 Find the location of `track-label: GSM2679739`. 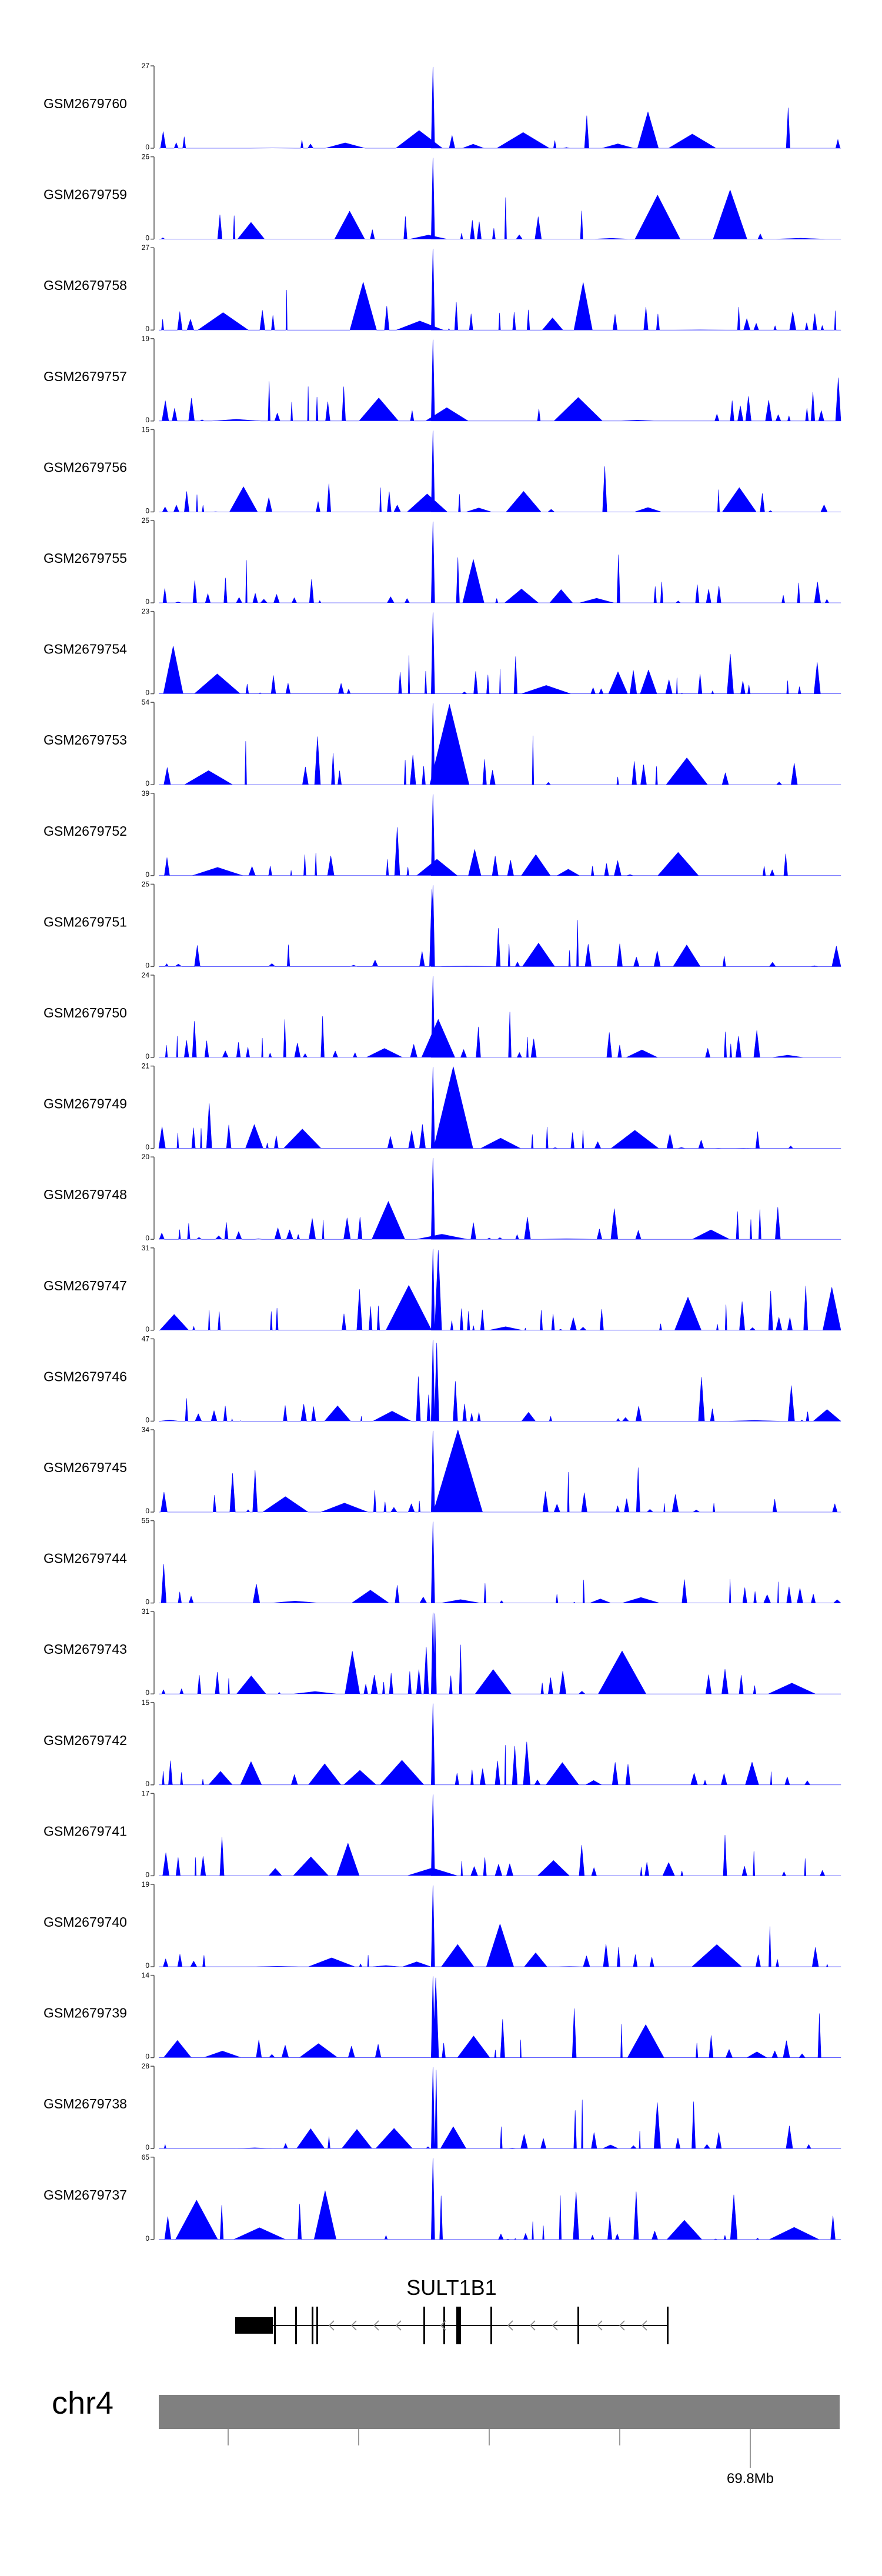

track-label: GSM2679739 is located at coordinates (85, 2013).